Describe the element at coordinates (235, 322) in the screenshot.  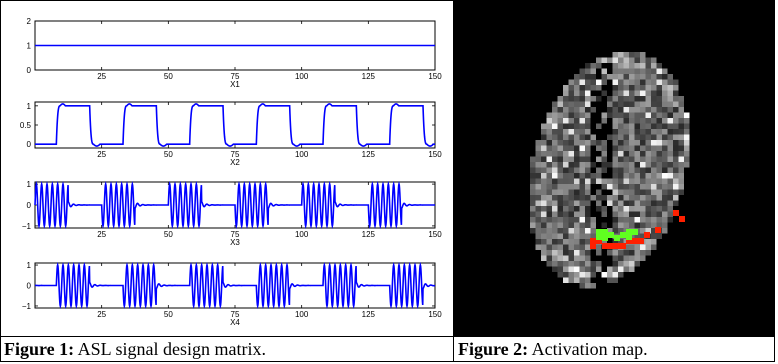
I see `x-axis-label: X4` at that location.